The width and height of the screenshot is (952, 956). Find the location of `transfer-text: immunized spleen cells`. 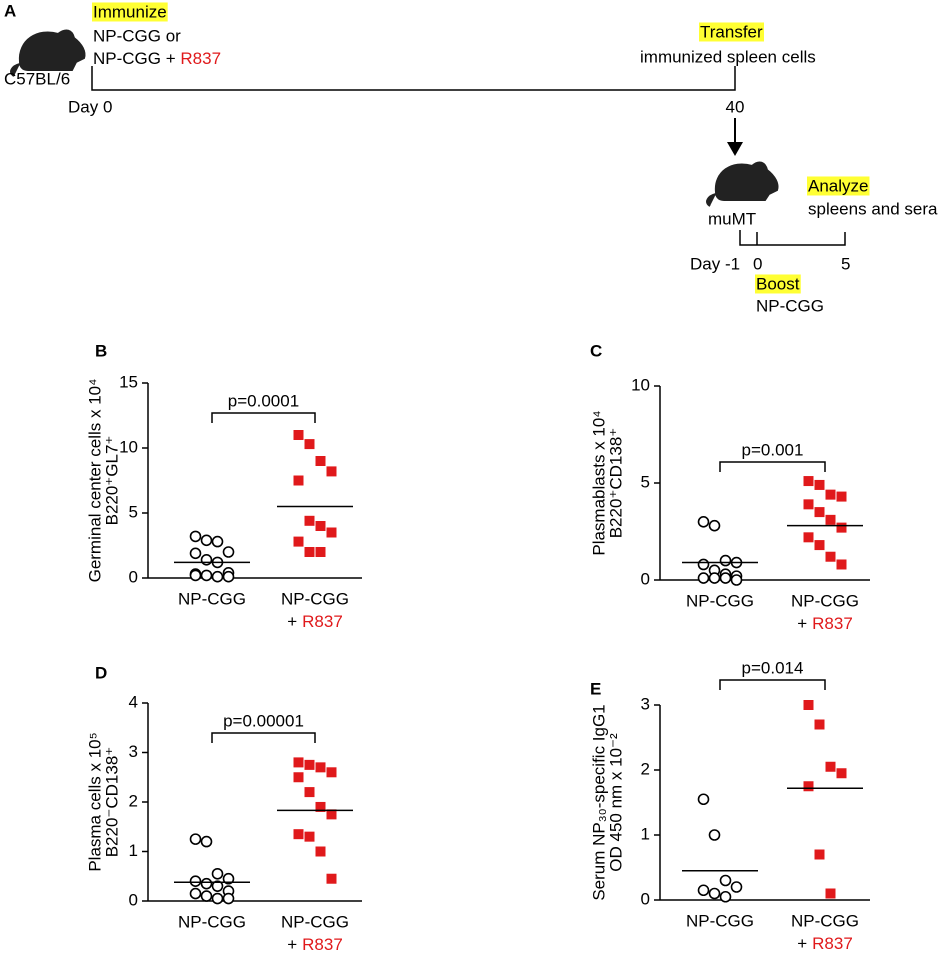

transfer-text: immunized spleen cells is located at coordinates (728, 56).